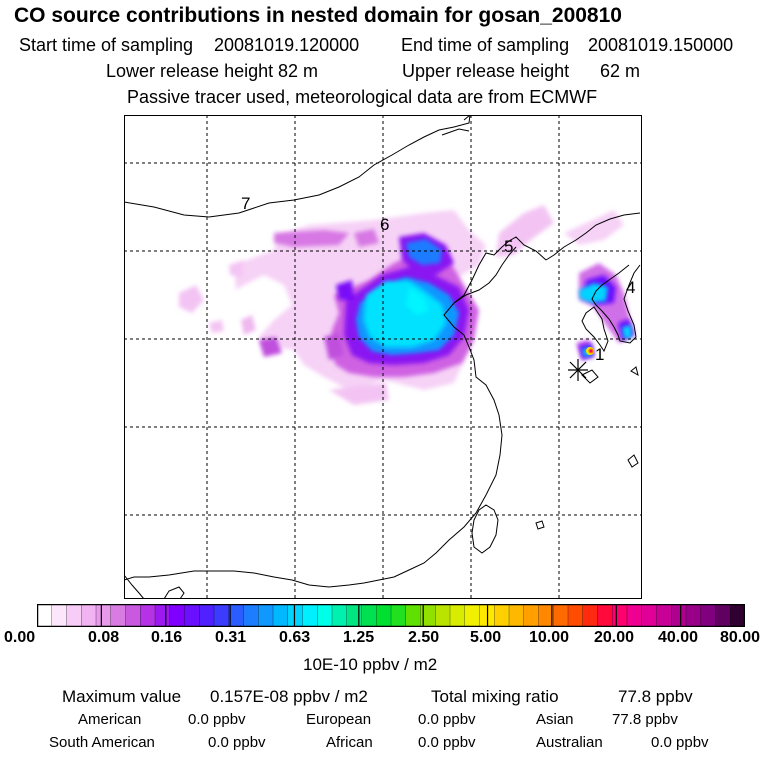 Image resolution: width=768 pixels, height=768 pixels. I want to click on colorbar-tick-11: 80.00, so click(739, 637).